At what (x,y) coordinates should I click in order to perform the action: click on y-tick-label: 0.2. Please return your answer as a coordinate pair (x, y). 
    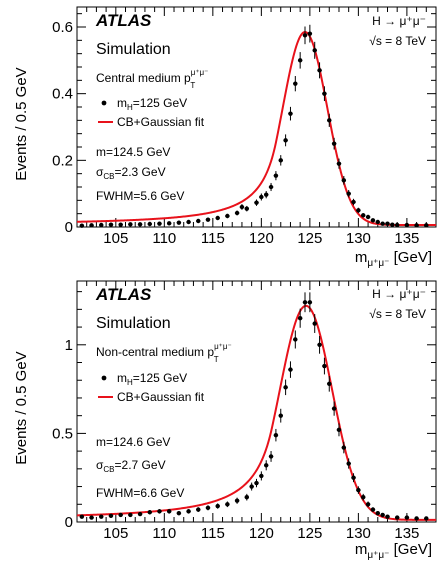
    Looking at the image, I should click on (62, 160).